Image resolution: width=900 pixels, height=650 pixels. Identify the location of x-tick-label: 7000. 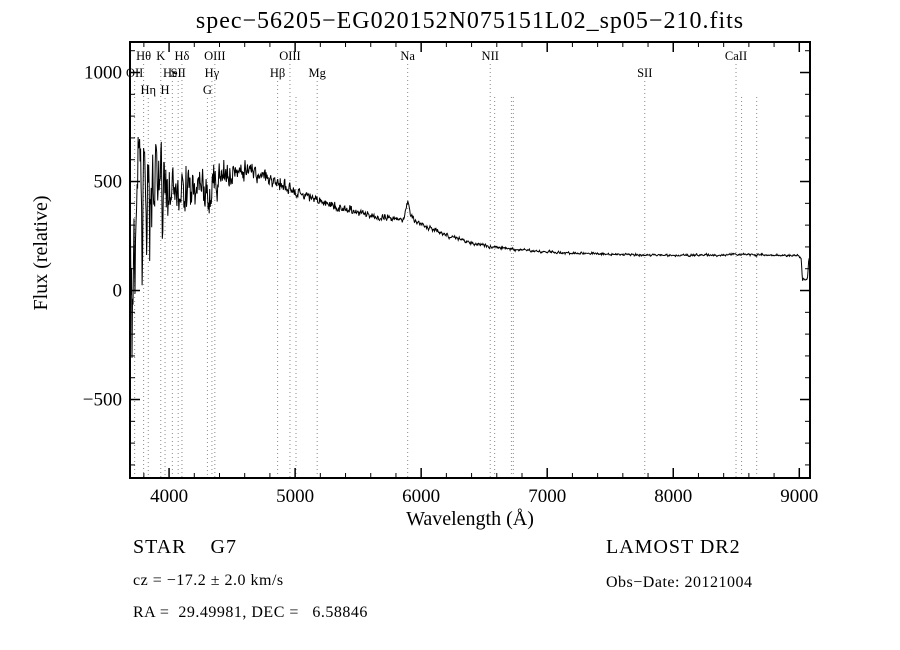
(547, 496).